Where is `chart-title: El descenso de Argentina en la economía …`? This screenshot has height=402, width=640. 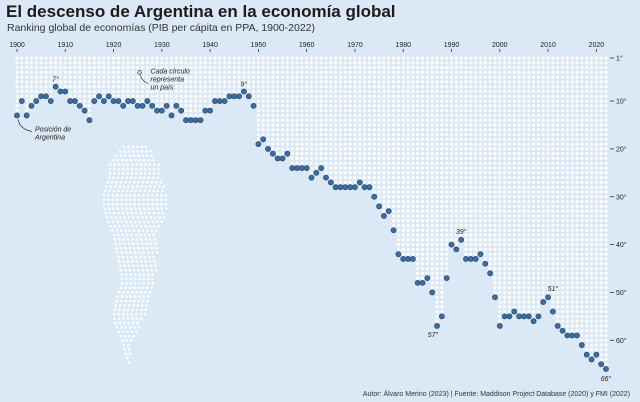 chart-title: El descenso de Argentina en la economía … is located at coordinates (201, 11).